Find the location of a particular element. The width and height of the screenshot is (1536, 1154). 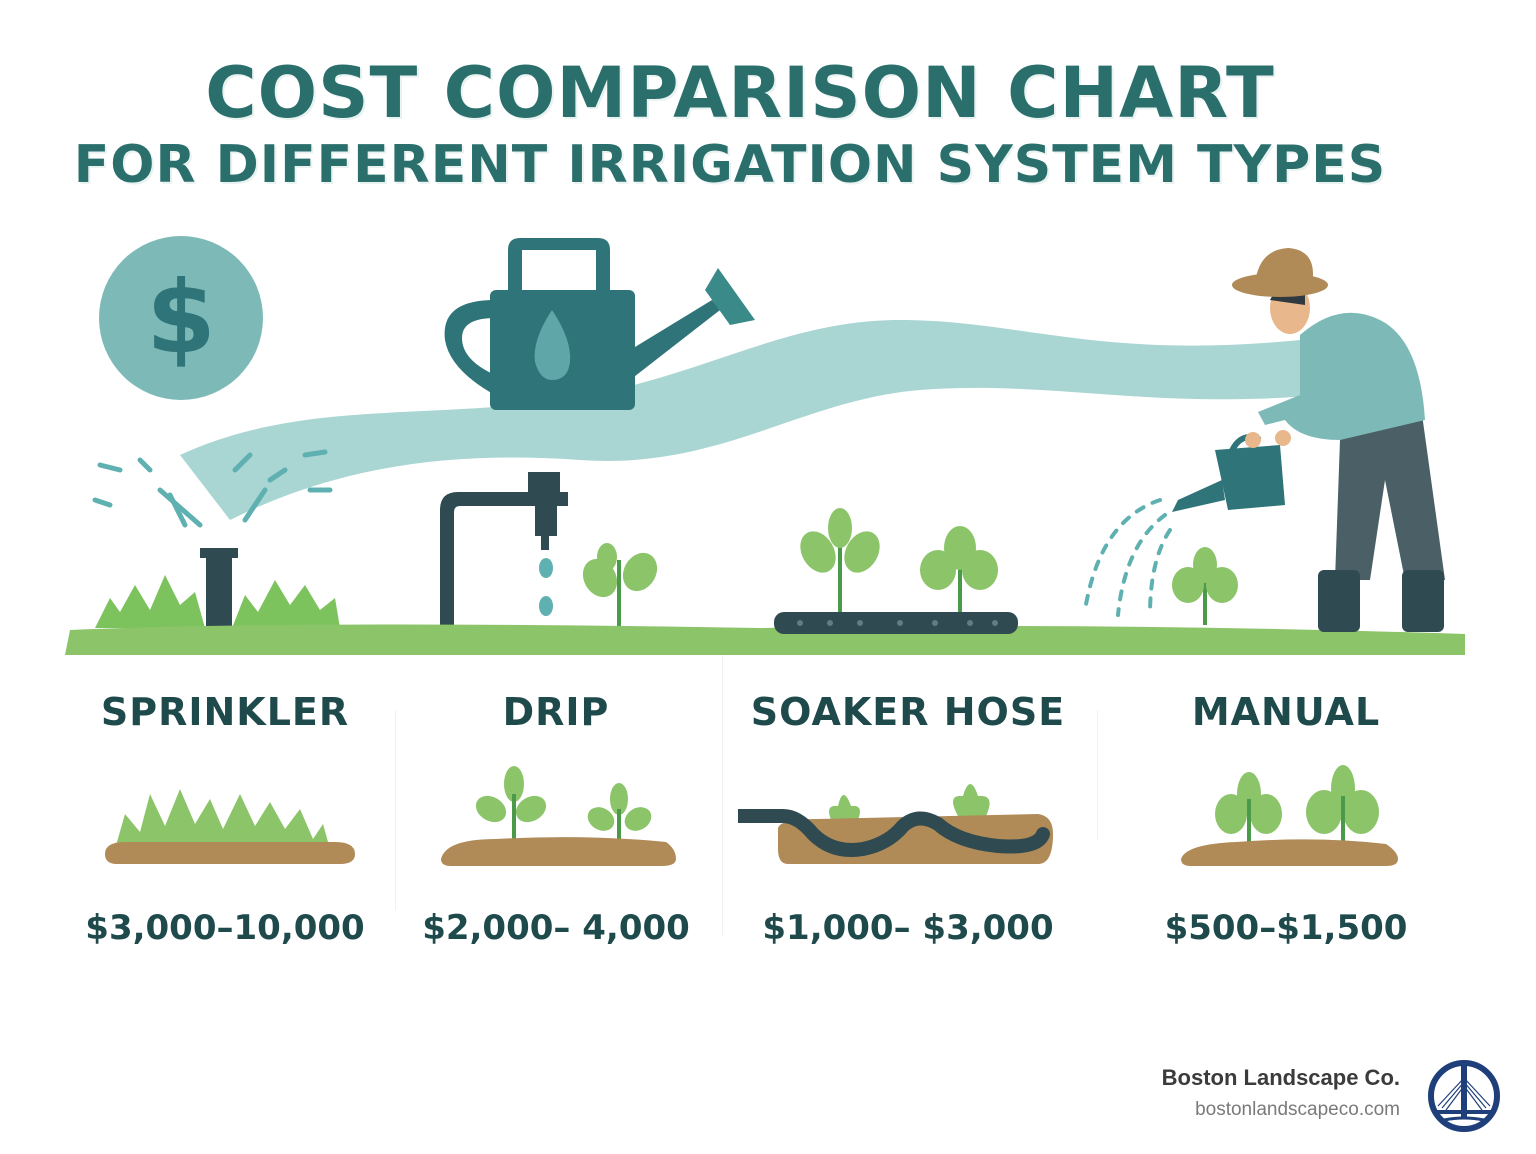

gardener-figure-icon is located at coordinates (1264, 440).